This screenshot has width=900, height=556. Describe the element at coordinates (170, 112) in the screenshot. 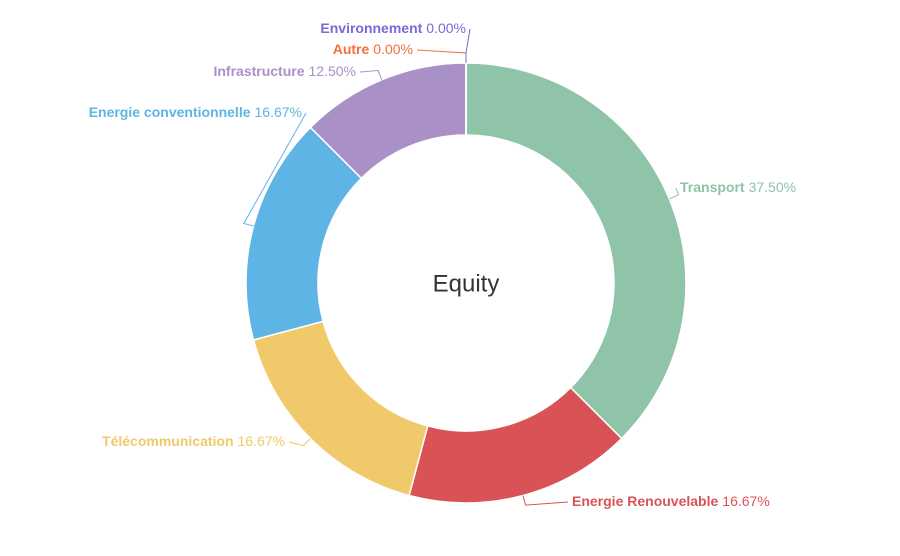

I see `slice-label-name: Energie conventionnelle` at that location.